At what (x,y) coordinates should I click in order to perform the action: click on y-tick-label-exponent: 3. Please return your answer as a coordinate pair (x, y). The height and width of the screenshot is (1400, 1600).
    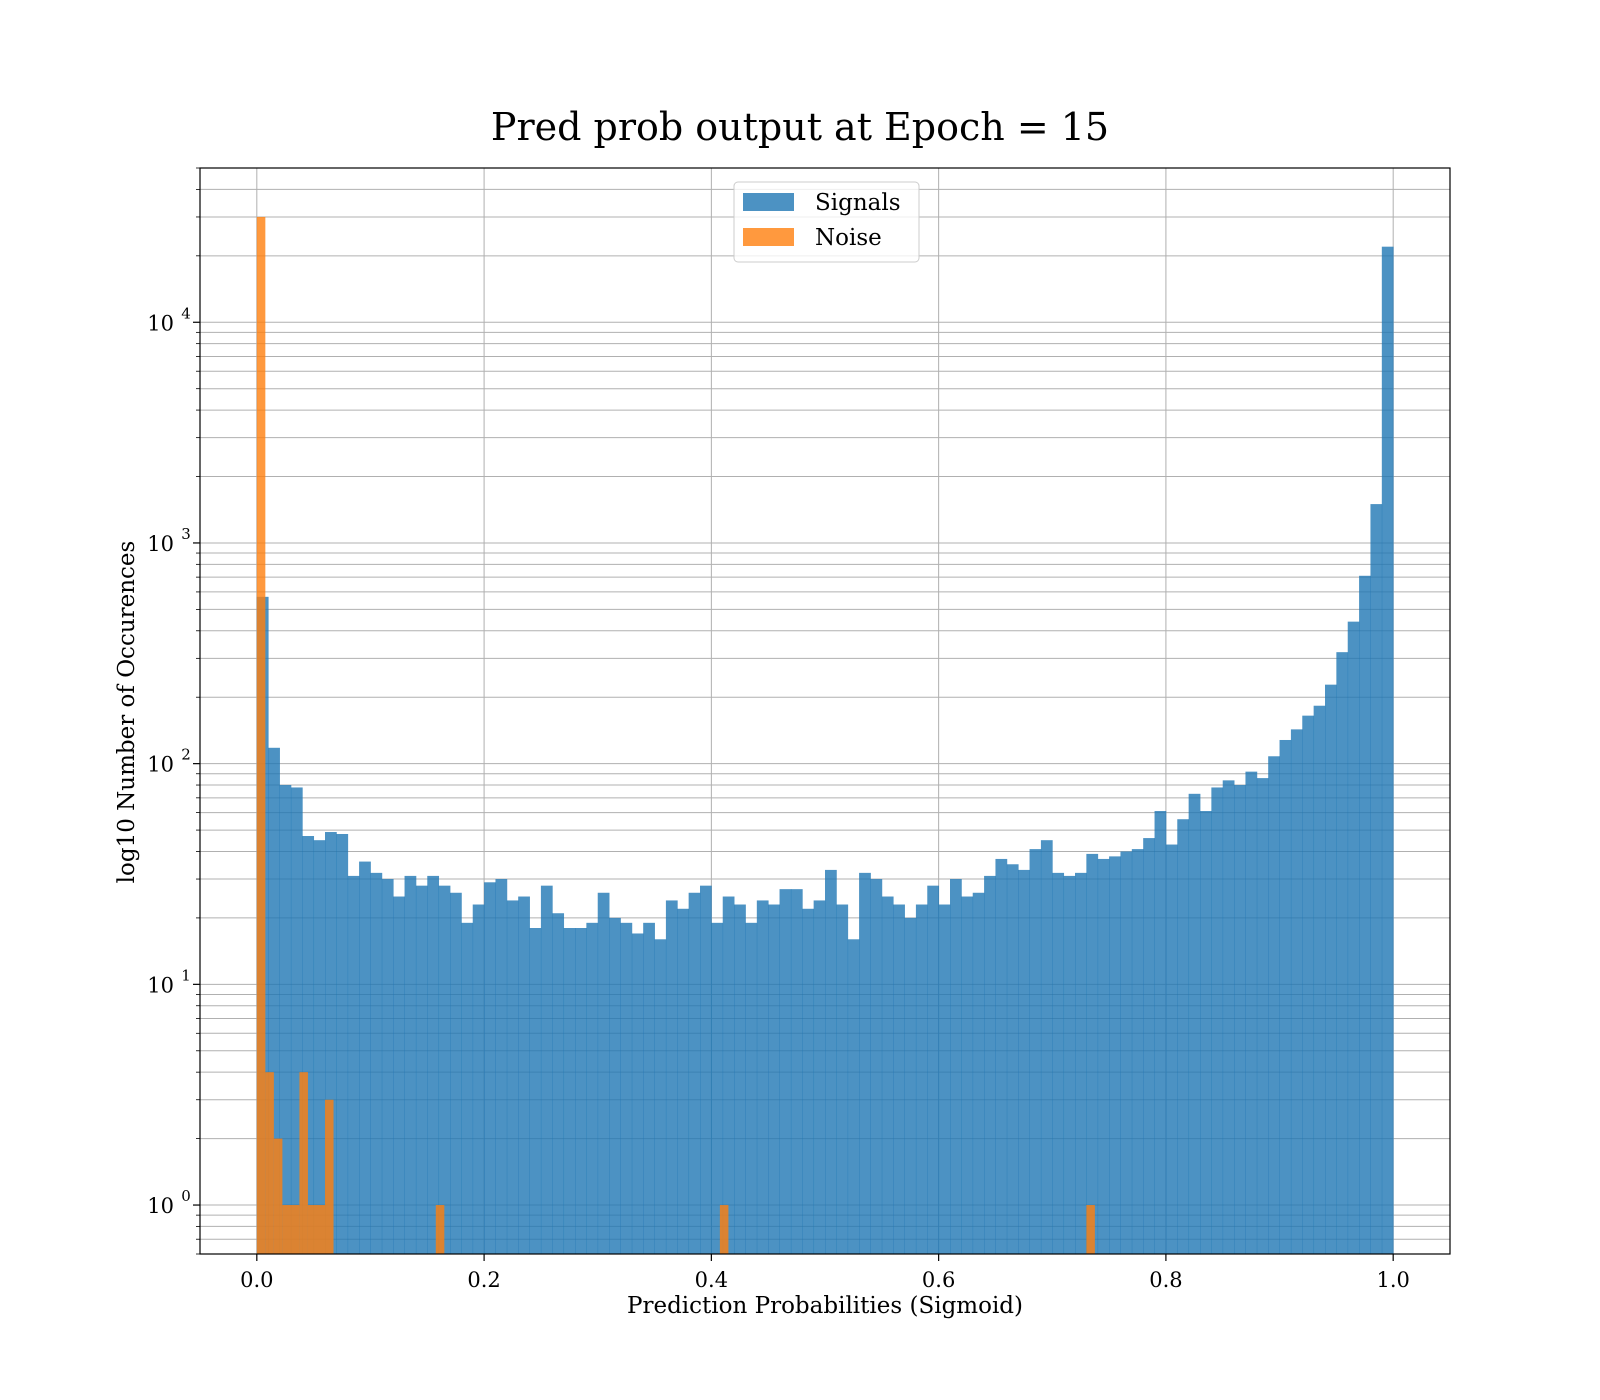
    Looking at the image, I should click on (186, 534).